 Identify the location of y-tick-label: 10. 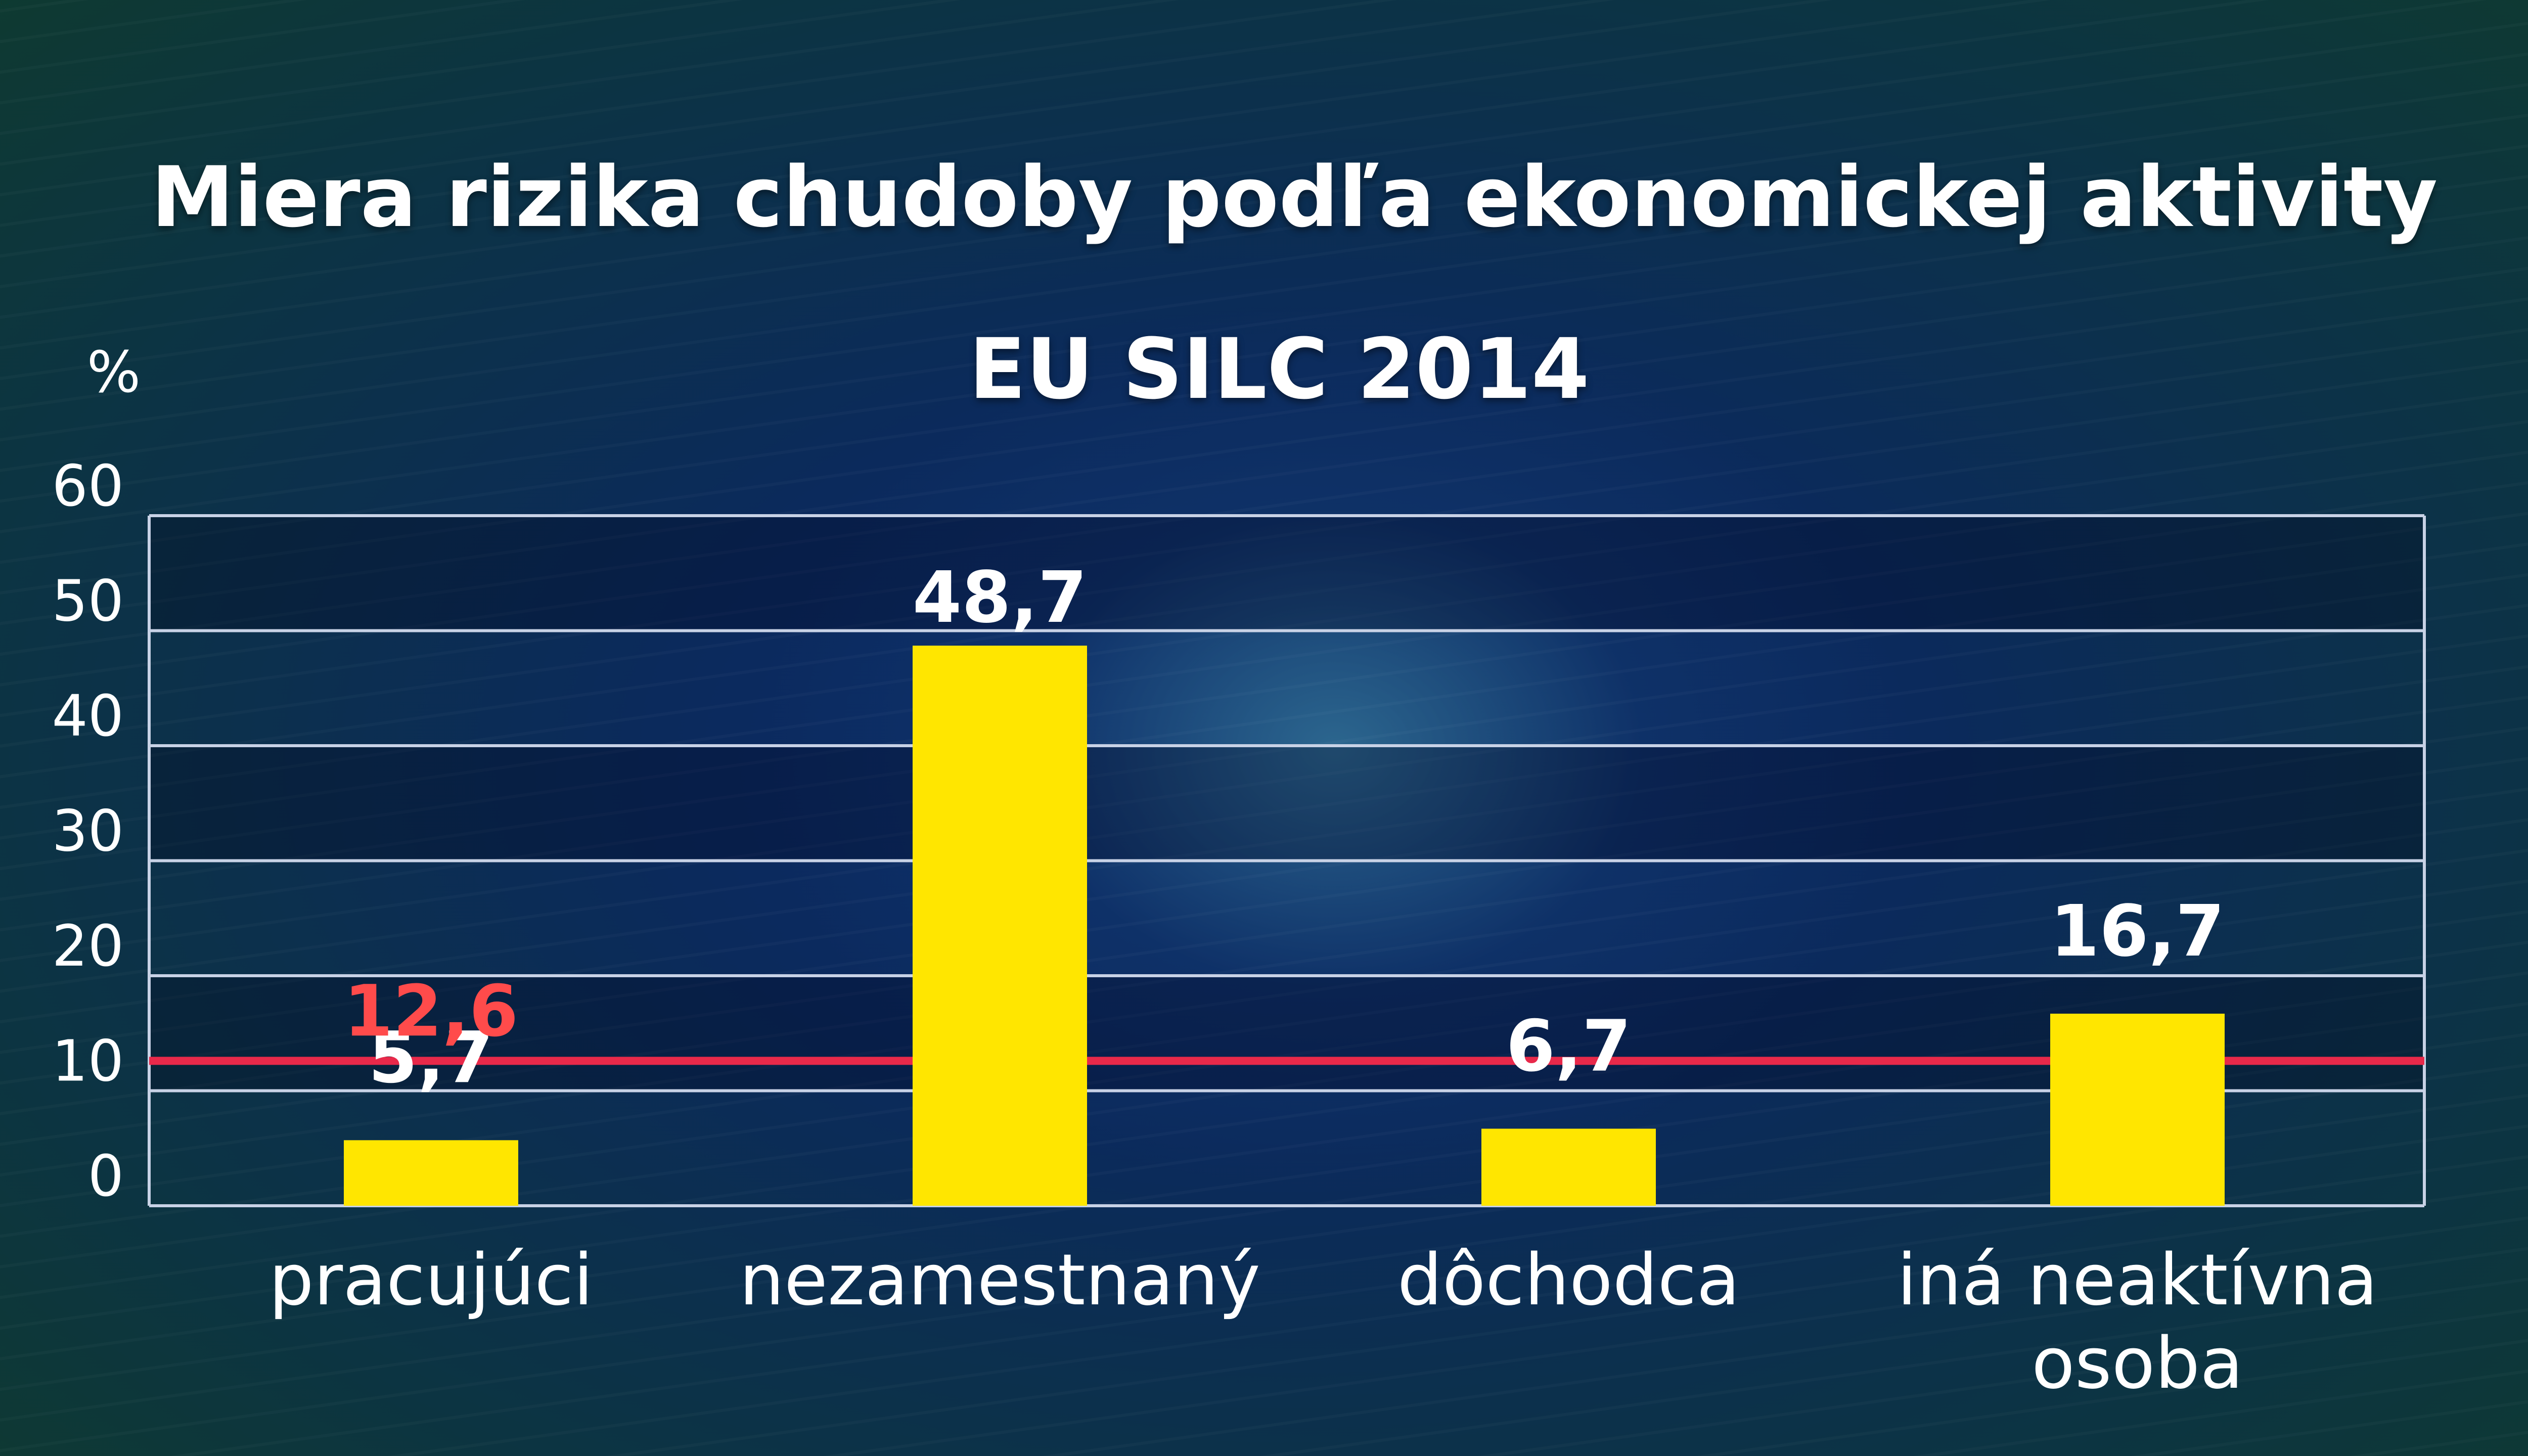
(88, 1062).